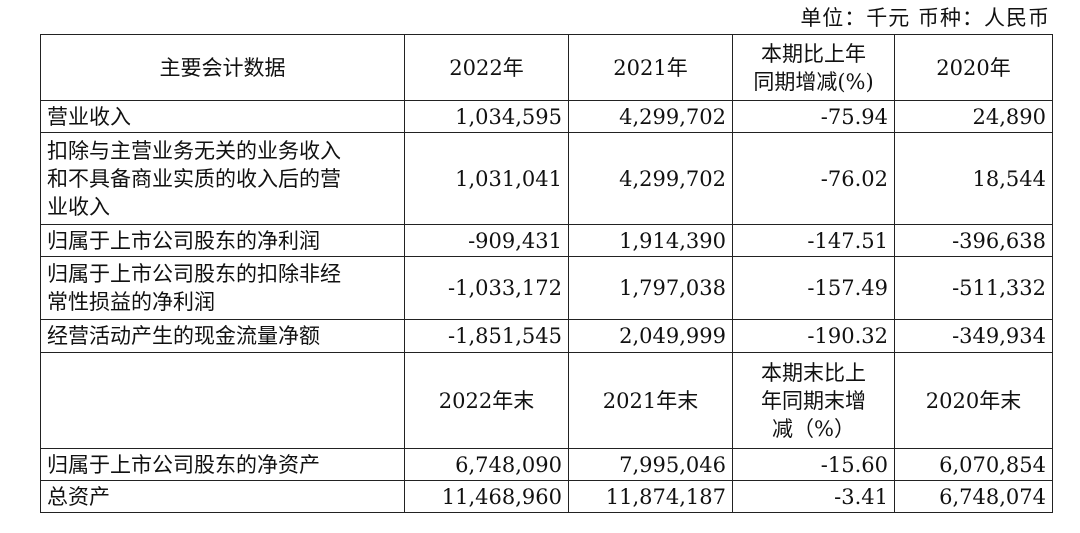  What do you see at coordinates (813, 288) in the screenshot?
I see `value-change: -157.49` at bounding box center [813, 288].